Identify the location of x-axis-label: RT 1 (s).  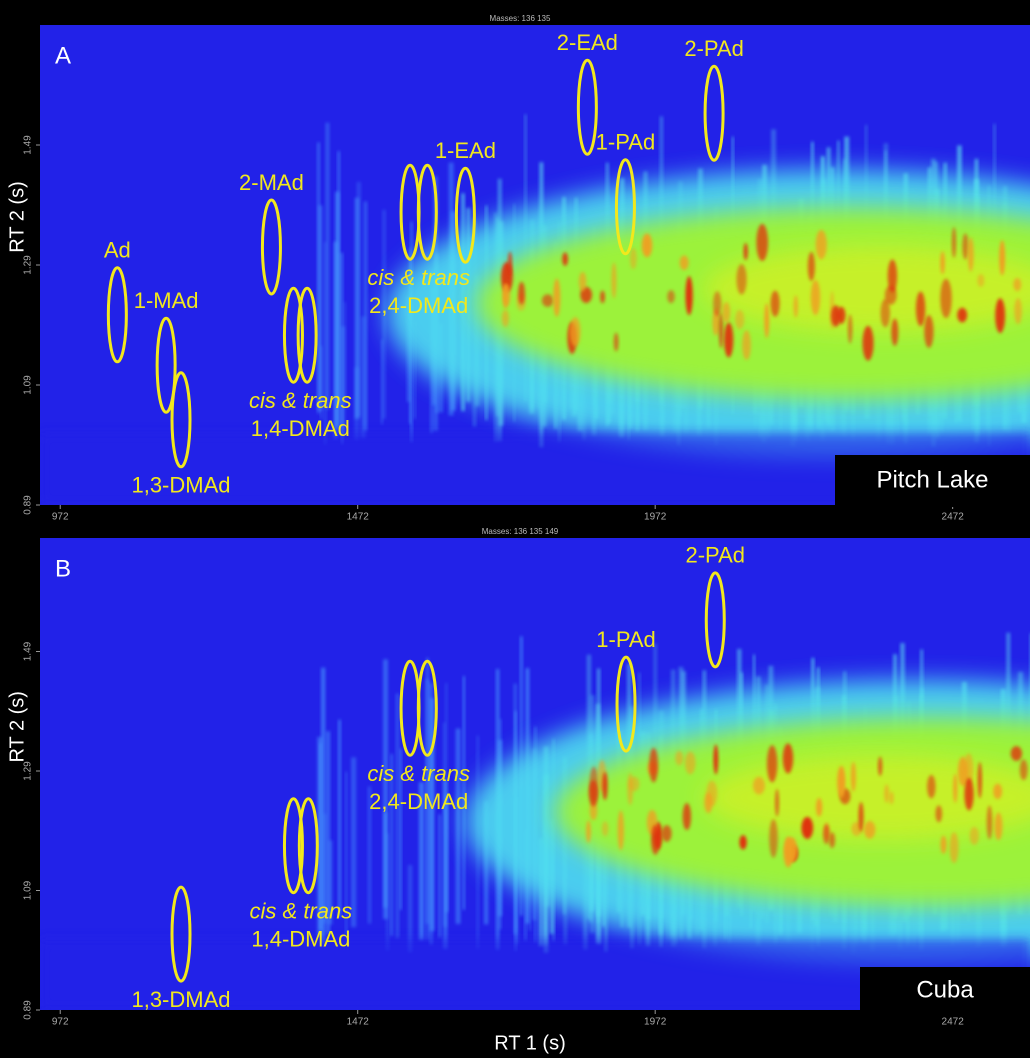
(530, 1043).